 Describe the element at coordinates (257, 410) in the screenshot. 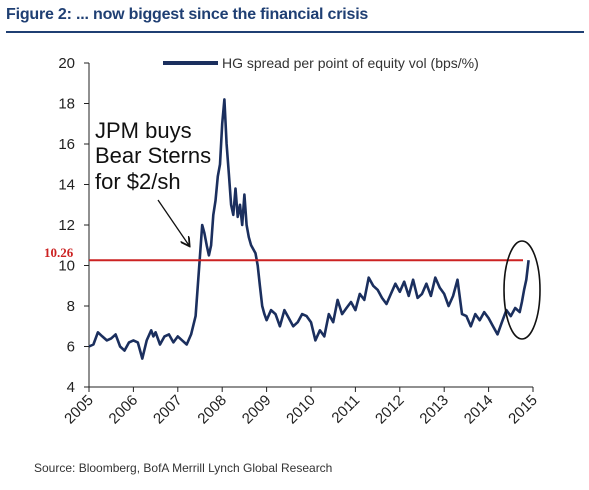

I see `x-tick-label: 2009` at that location.